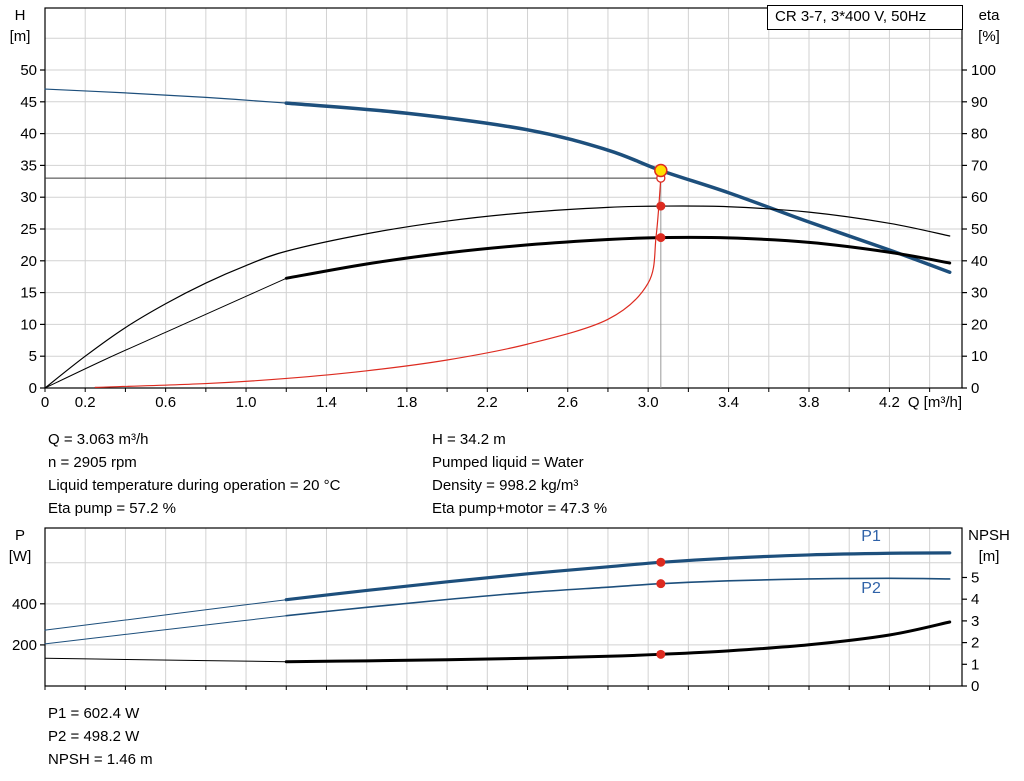 The width and height of the screenshot is (1024, 781). I want to click on axis-tick-label: 400, so click(24, 604).